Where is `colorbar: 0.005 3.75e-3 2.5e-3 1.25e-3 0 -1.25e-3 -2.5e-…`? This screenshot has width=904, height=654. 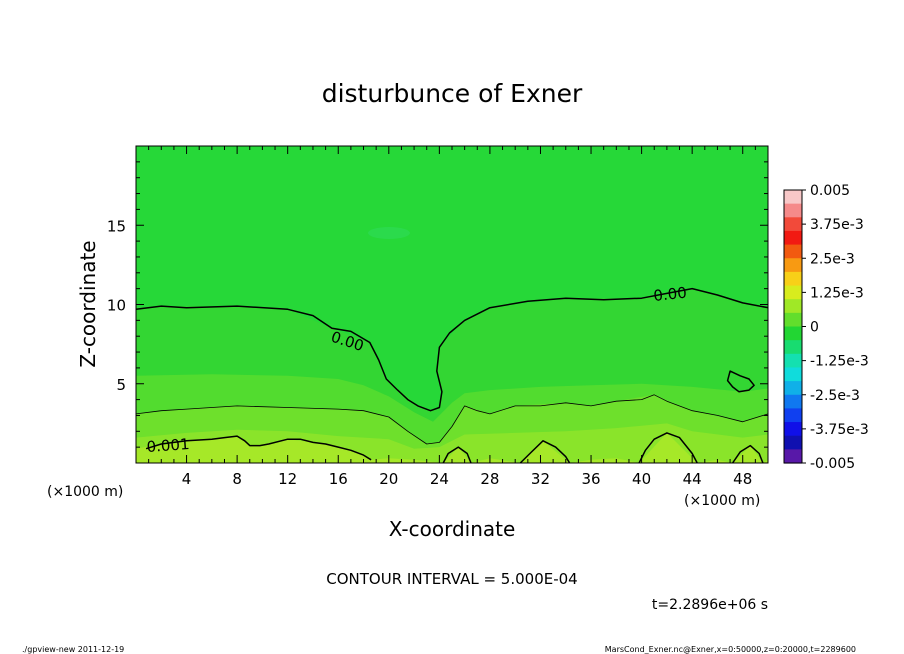
colorbar: 0.005 3.75e-3 2.5e-3 1.25e-3 0 -1.25e-3 -2.5e-… is located at coordinates (826, 327).